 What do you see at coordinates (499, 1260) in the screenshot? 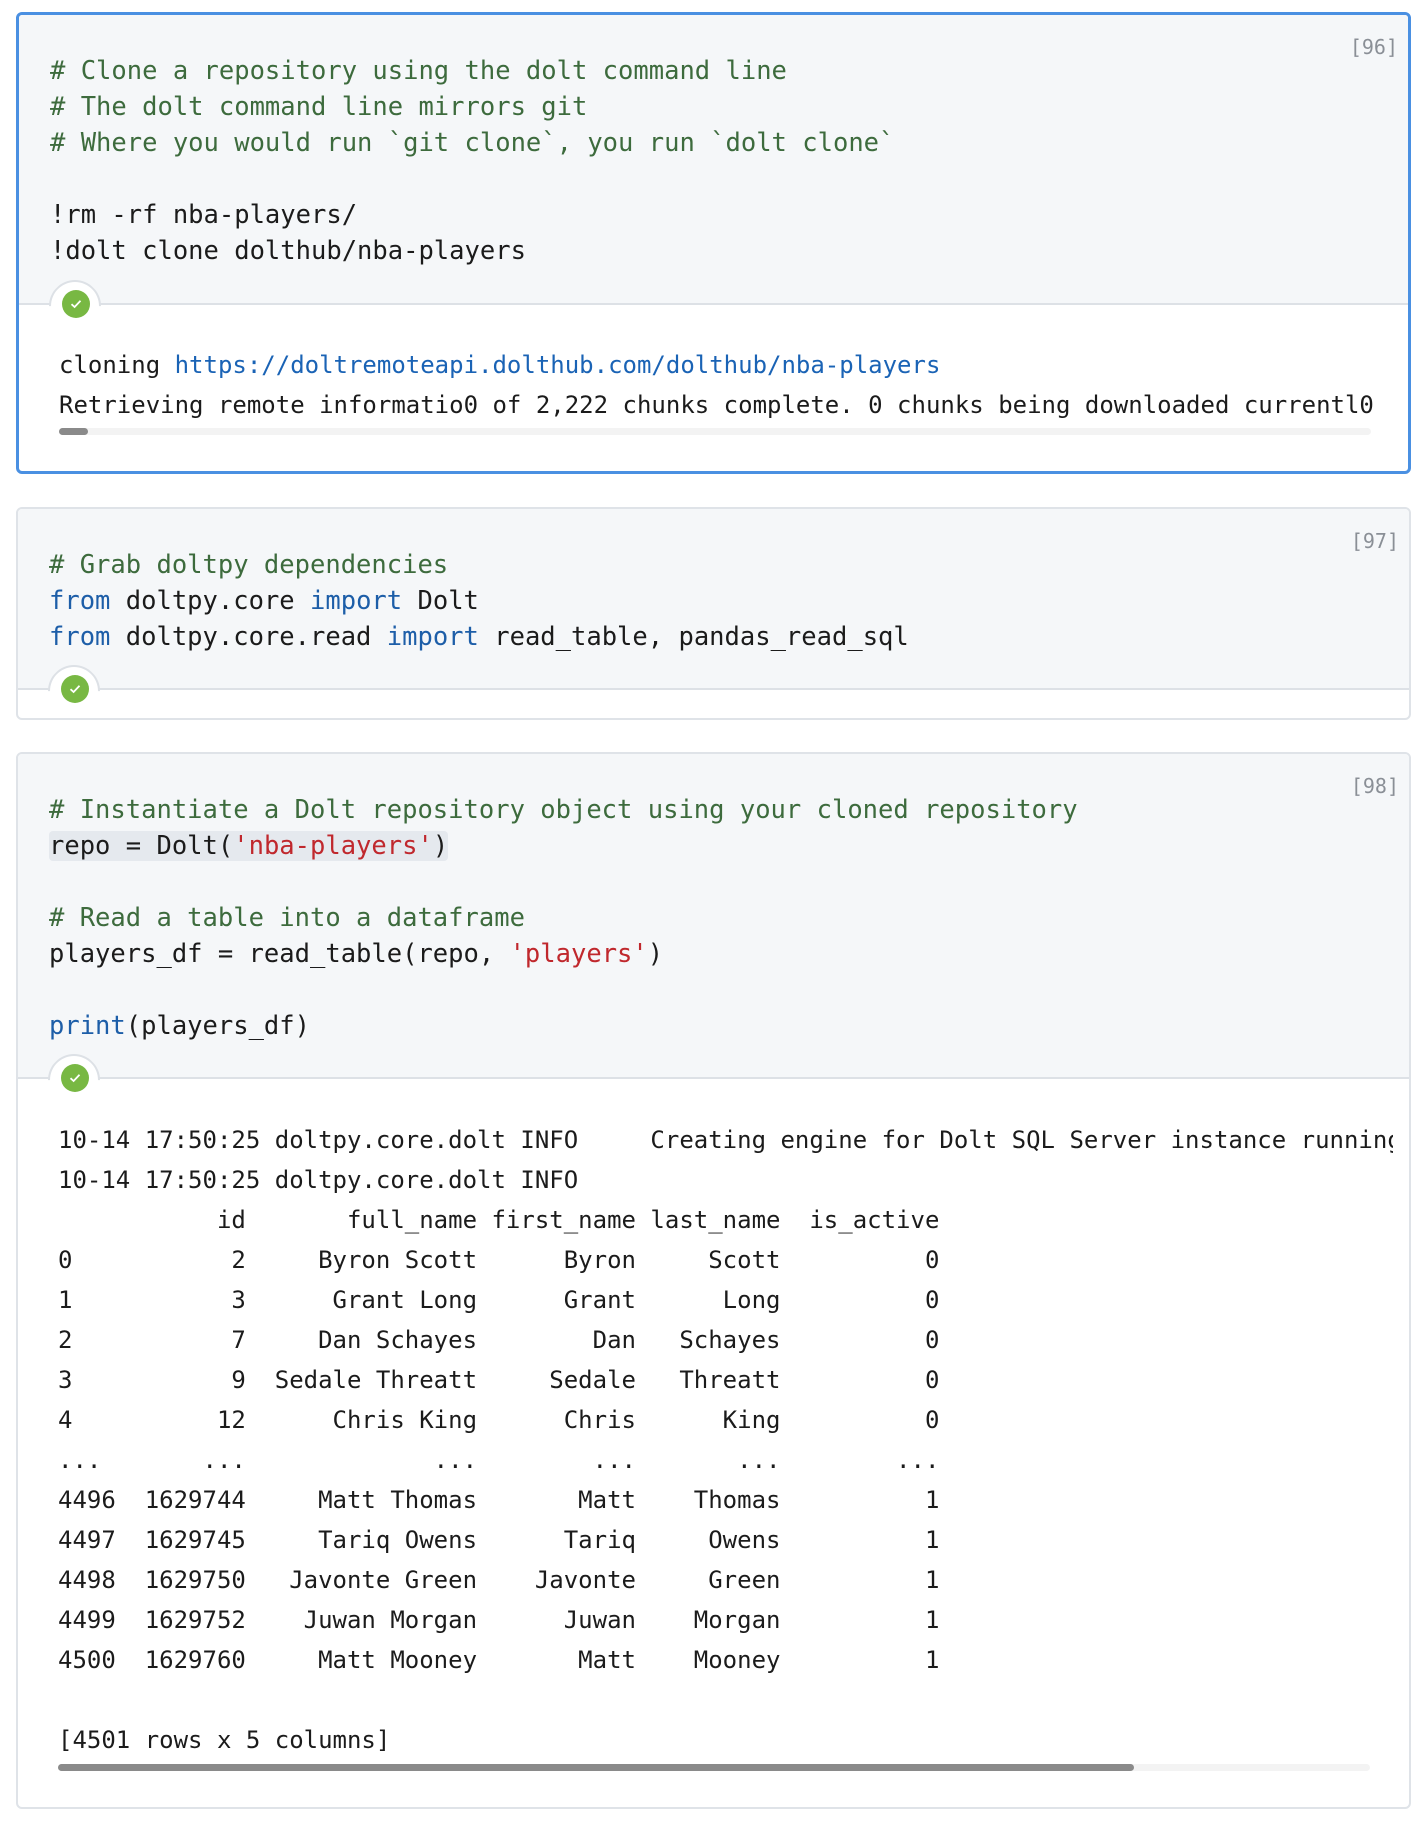
I see `dataframe-row: 0 2 Byron Scott Byron Scott 0` at bounding box center [499, 1260].